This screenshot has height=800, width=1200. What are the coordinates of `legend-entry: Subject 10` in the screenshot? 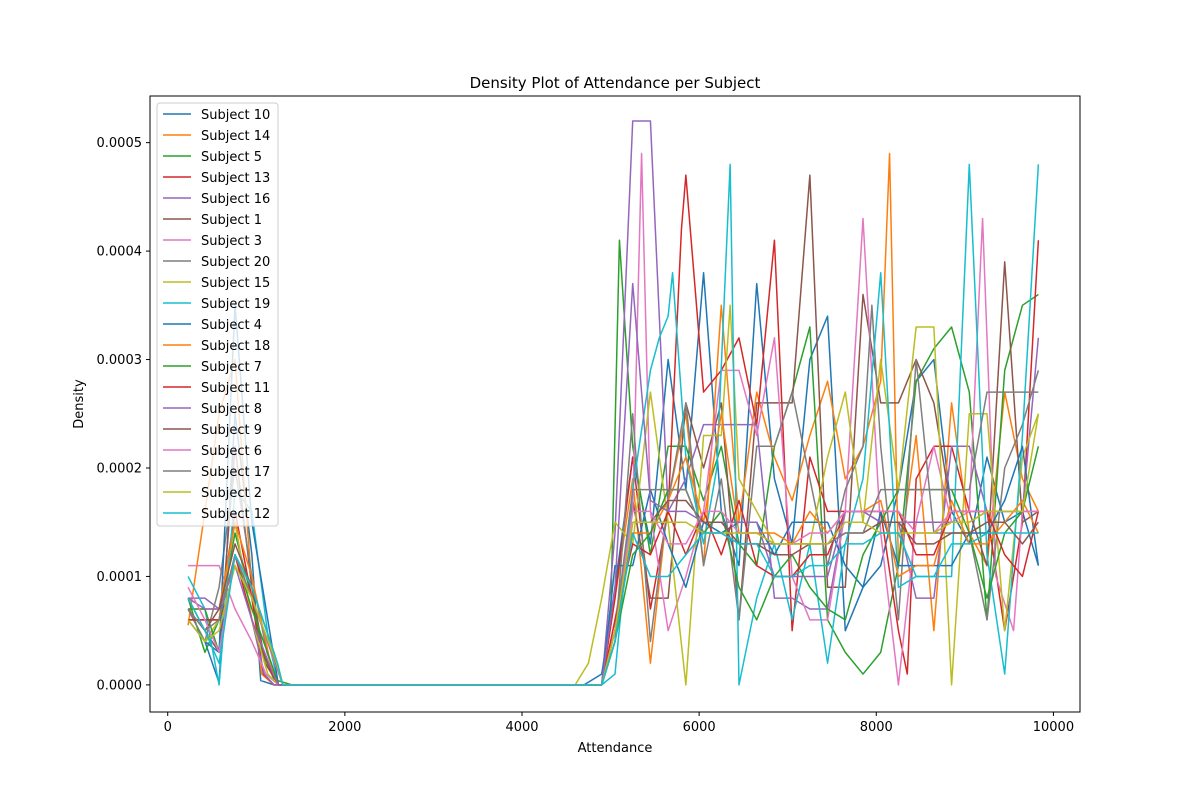 It's located at (235, 115).